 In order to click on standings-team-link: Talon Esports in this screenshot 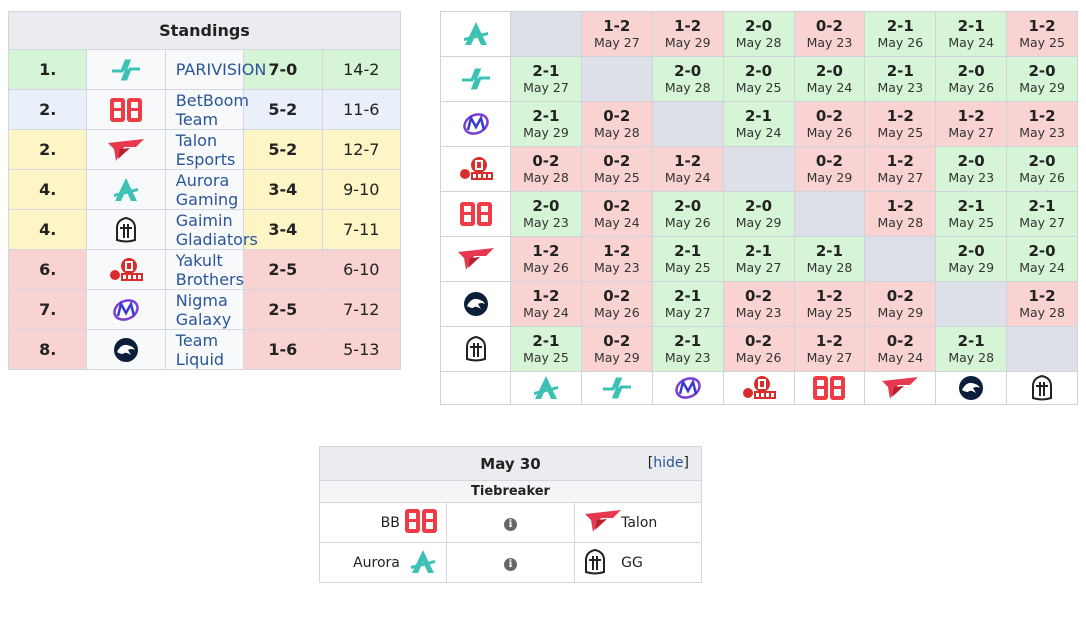, I will do `click(204, 149)`.